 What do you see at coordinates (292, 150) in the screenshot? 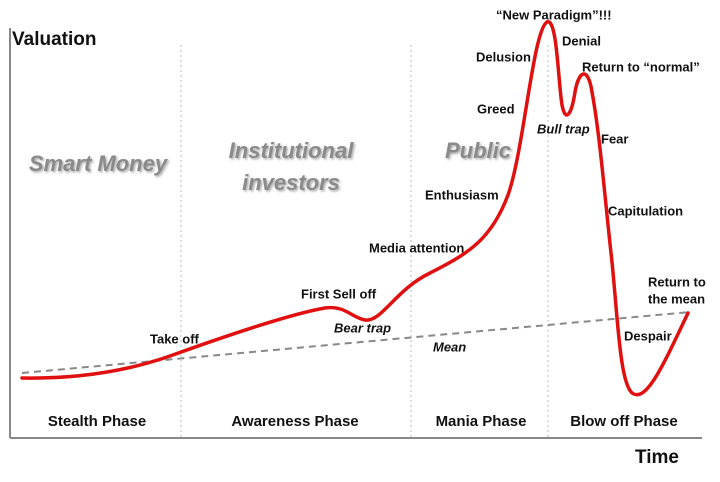
I see `zone-label: Institutional` at bounding box center [292, 150].